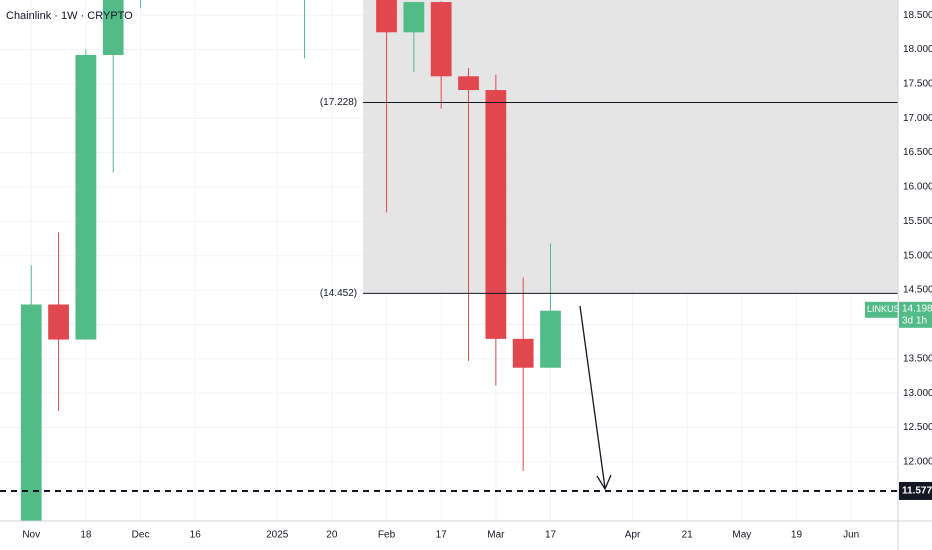 The width and height of the screenshot is (932, 550). I want to click on y-tick-label: 17.500, so click(917, 83).